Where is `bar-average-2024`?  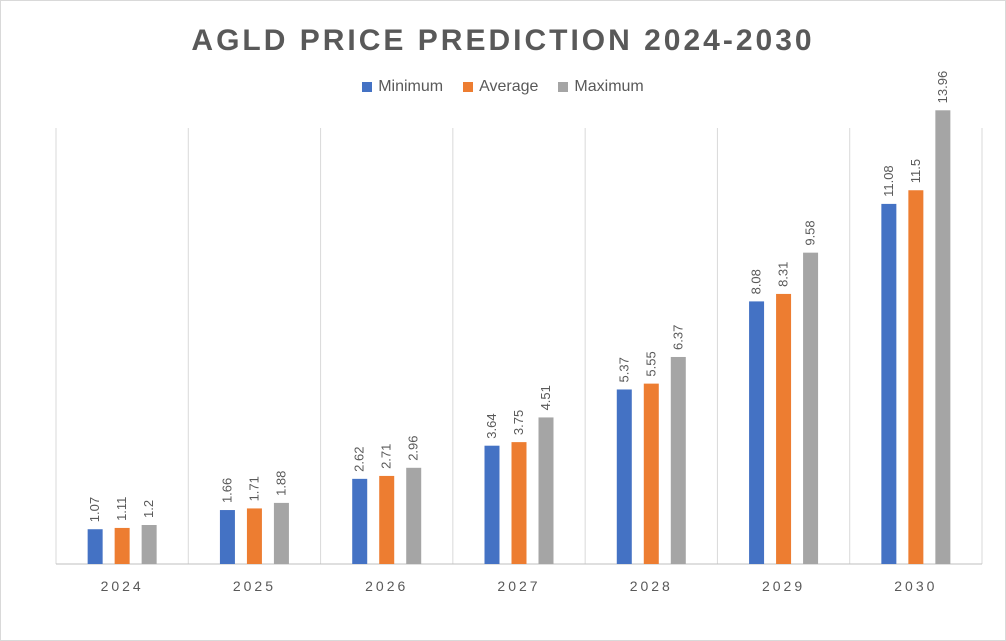
bar-average-2024 is located at coordinates (122, 545).